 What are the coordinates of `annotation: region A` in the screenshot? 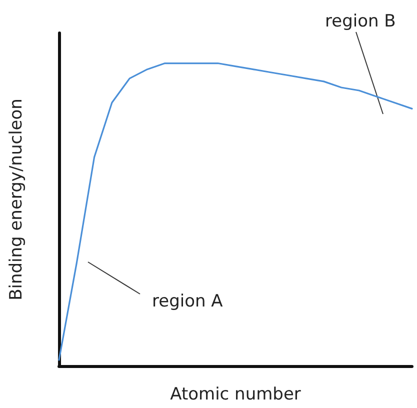 It's located at (188, 302).